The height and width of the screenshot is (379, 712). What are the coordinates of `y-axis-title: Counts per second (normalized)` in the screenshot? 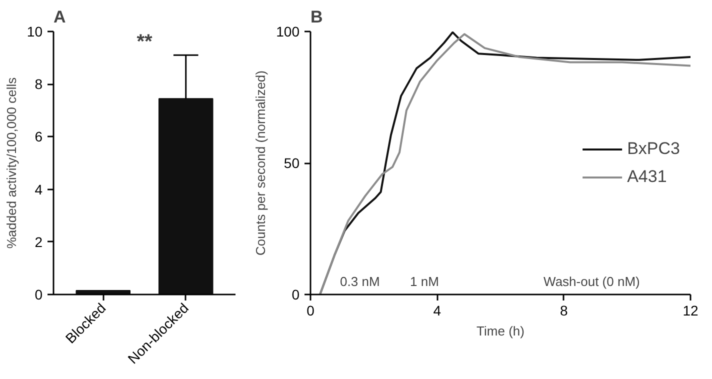 It's located at (260, 163).